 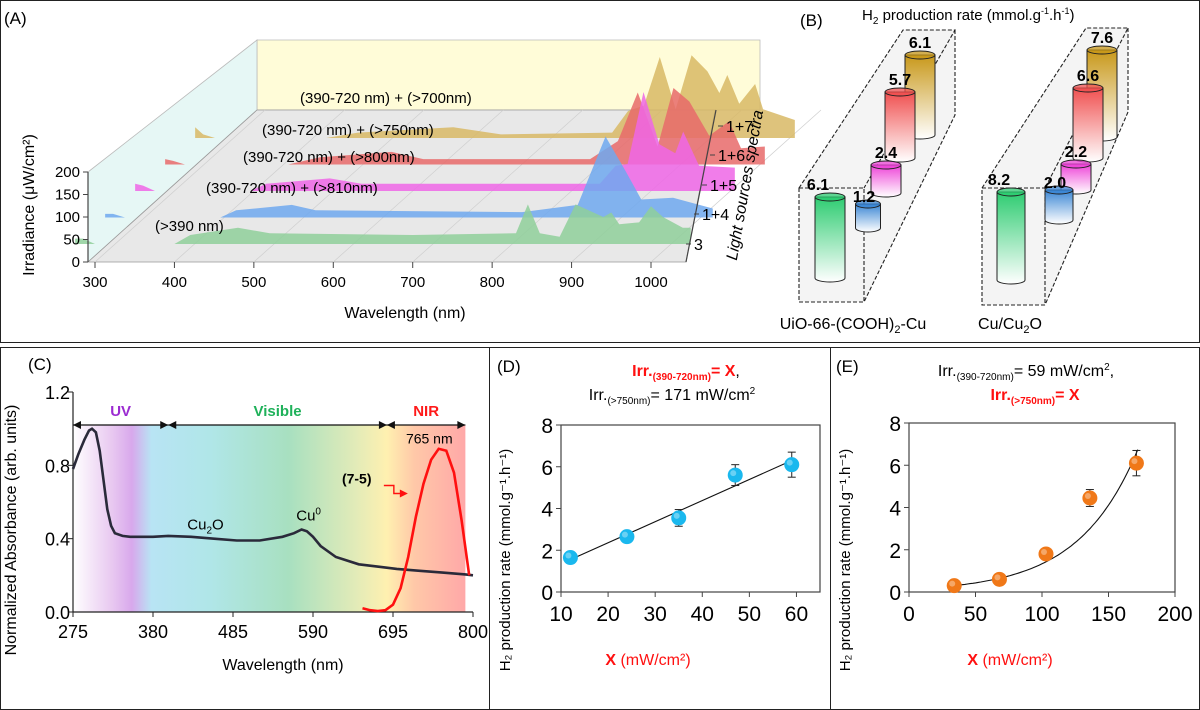 I want to click on box-side, so click(x=1086, y=167).